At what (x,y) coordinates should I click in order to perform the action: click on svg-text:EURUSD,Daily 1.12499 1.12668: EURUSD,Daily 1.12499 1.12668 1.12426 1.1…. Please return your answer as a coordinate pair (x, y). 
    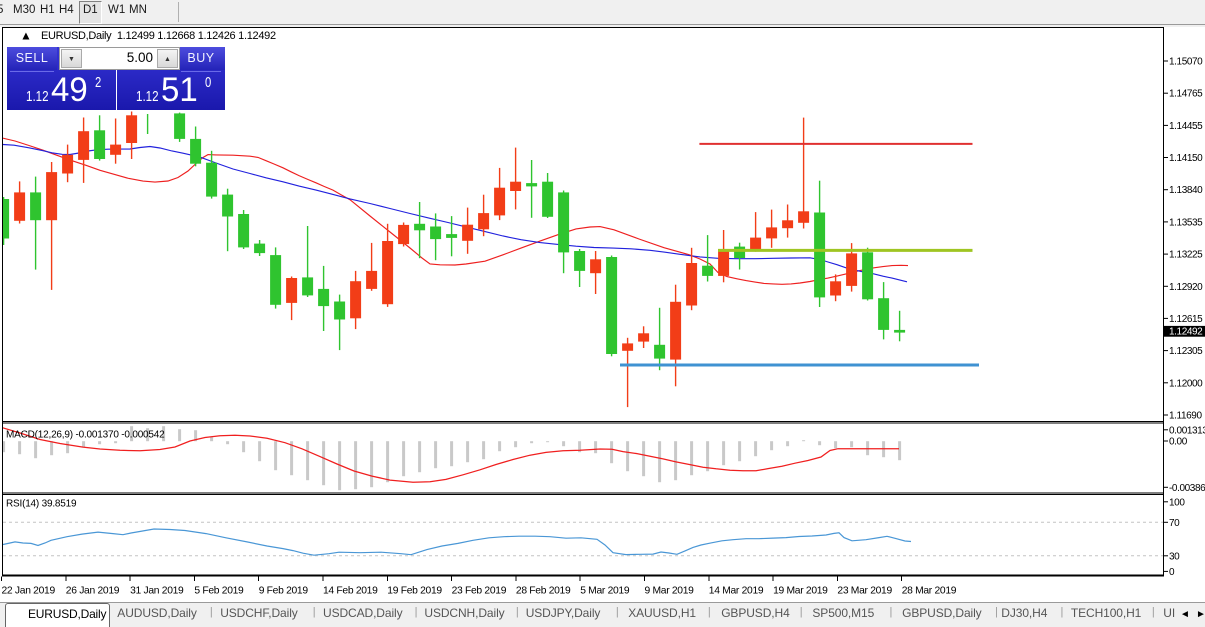
    Looking at the image, I should click on (158, 36).